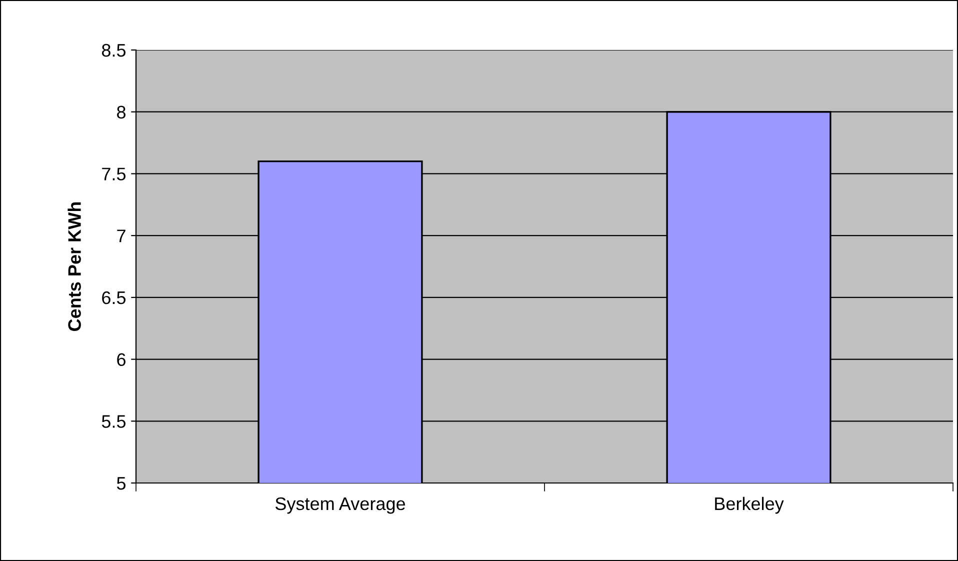 The height and width of the screenshot is (561, 958). Describe the element at coordinates (121, 483) in the screenshot. I see `y-tick-label: 5` at that location.